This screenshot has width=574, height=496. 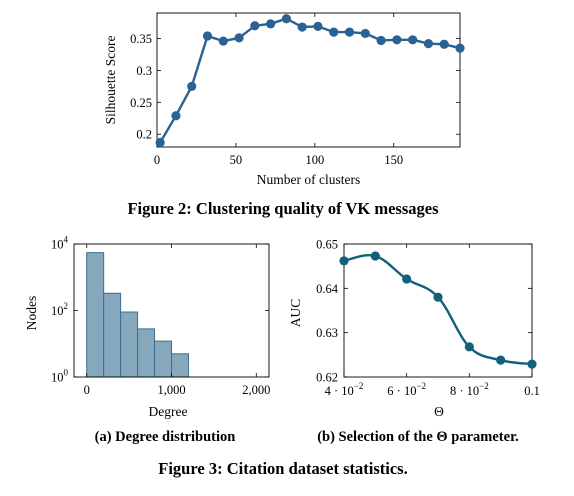 I want to click on degree-bars, so click(x=137, y=315).